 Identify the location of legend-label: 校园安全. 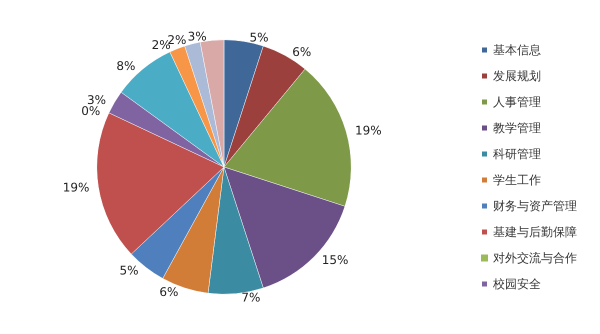
(516, 284).